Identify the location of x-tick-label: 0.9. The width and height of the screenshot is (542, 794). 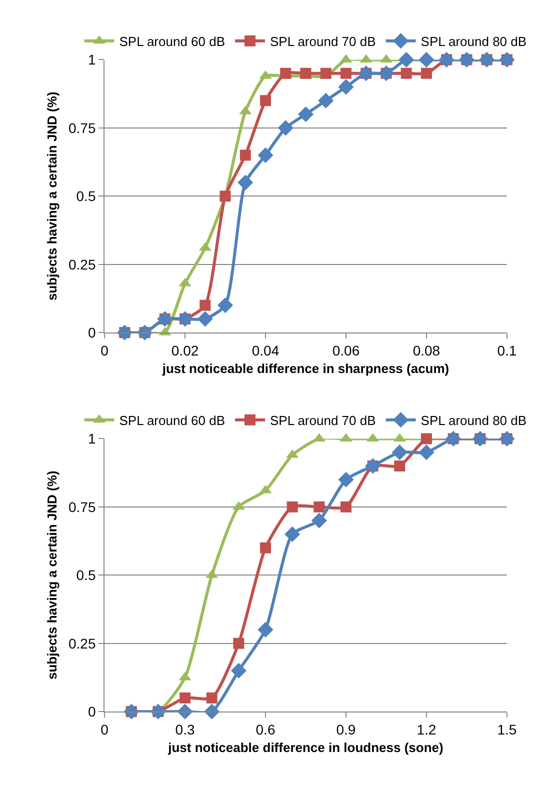
(346, 729).